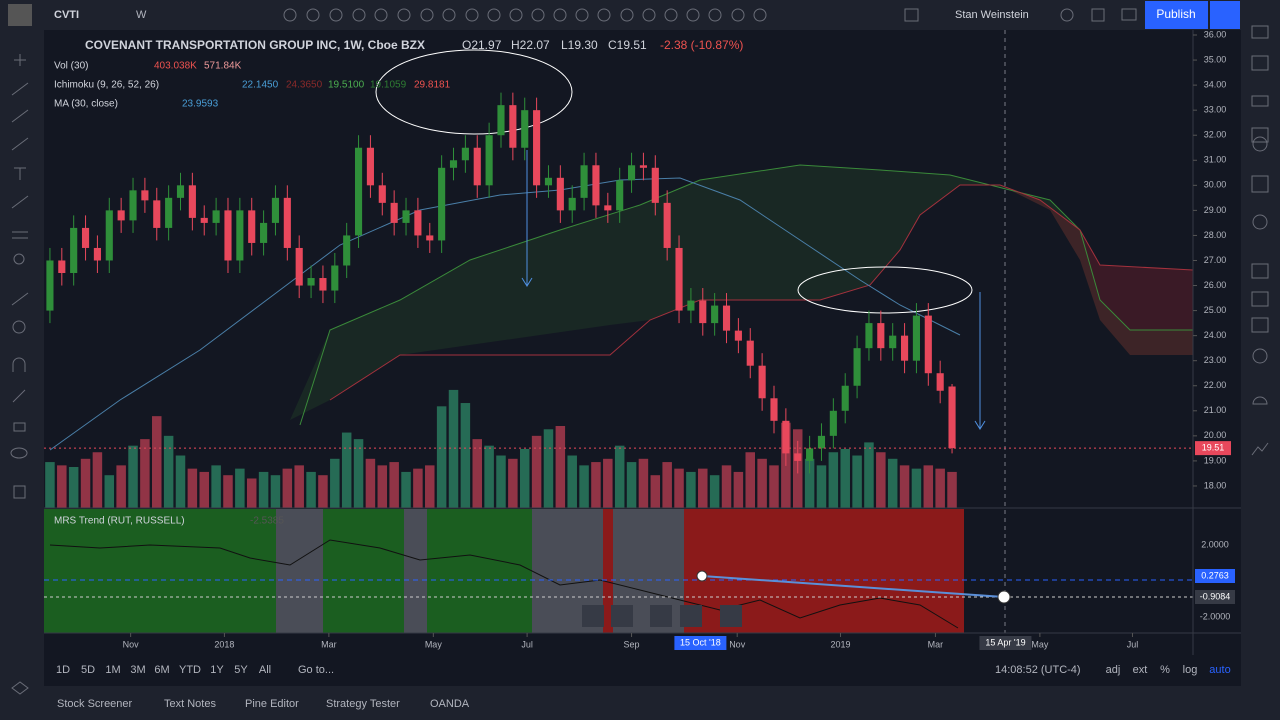 The width and height of the screenshot is (1280, 720). What do you see at coordinates (1215, 597) in the screenshot?
I see `crosshair-badge` at bounding box center [1215, 597].